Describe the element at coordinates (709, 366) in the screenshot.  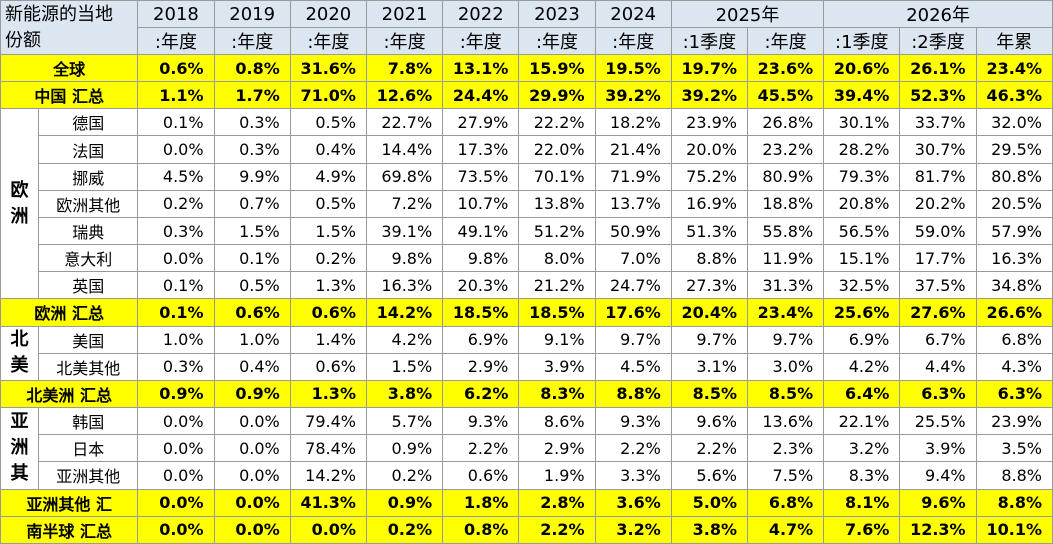
I see `value-cell: 3.1%` at that location.